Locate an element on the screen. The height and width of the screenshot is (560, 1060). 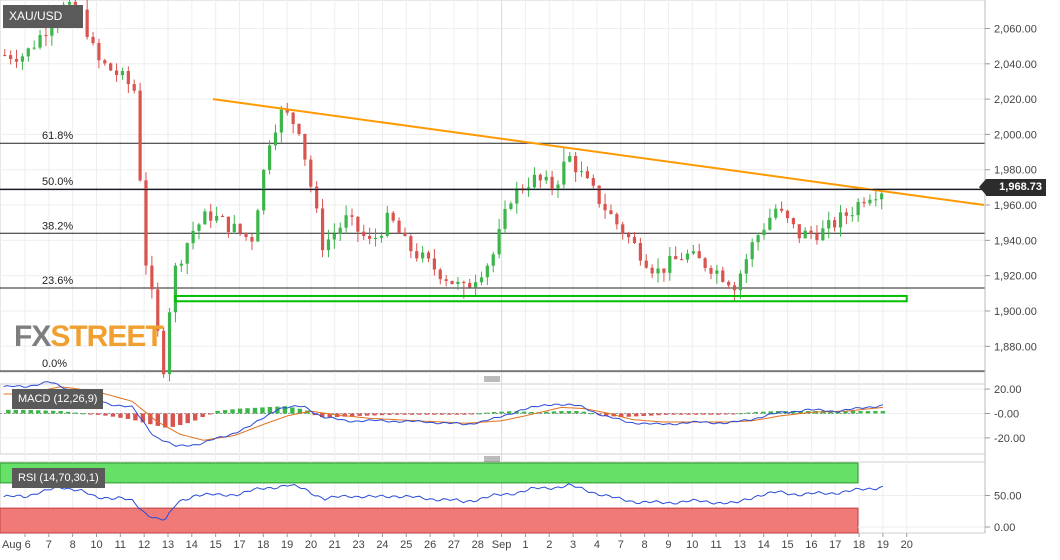
x-tick-label: 25 is located at coordinates (406, 545).